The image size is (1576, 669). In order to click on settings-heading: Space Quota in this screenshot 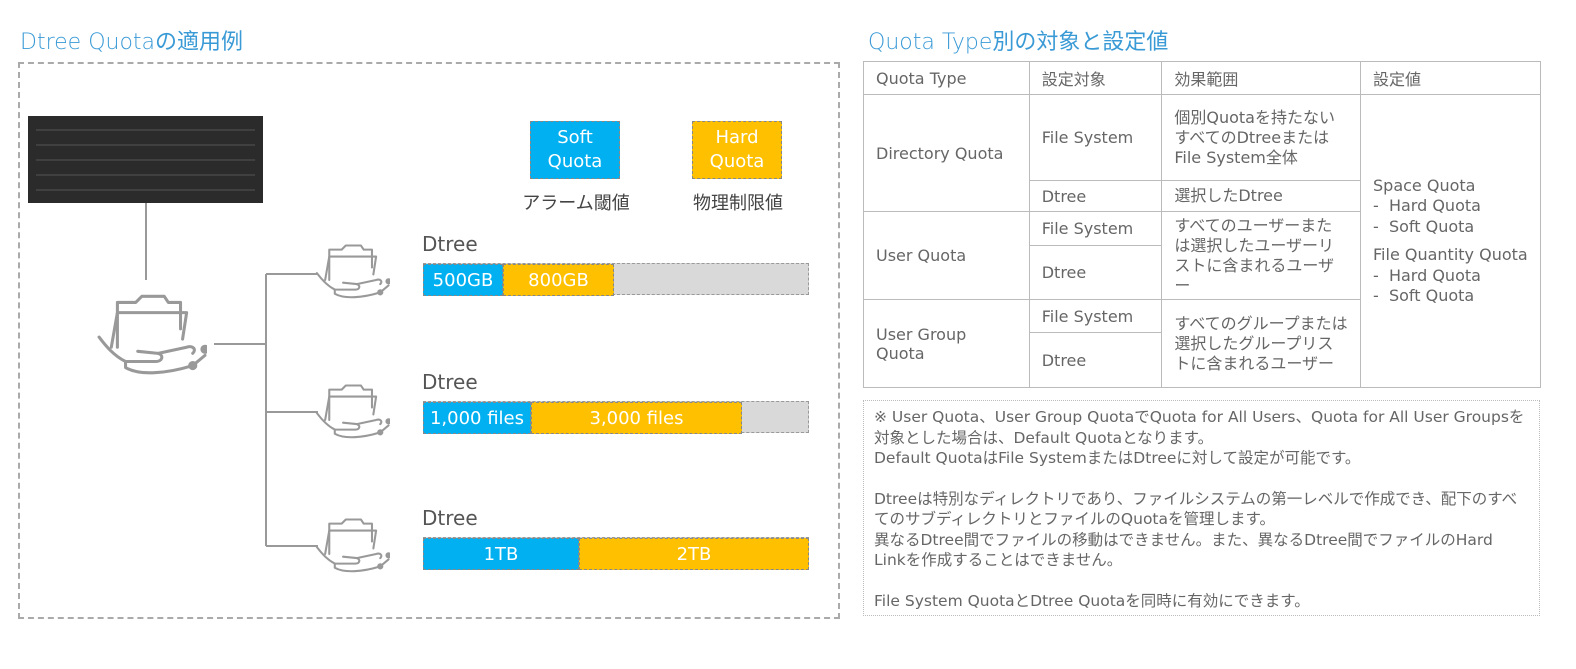, I will do `click(1424, 185)`.